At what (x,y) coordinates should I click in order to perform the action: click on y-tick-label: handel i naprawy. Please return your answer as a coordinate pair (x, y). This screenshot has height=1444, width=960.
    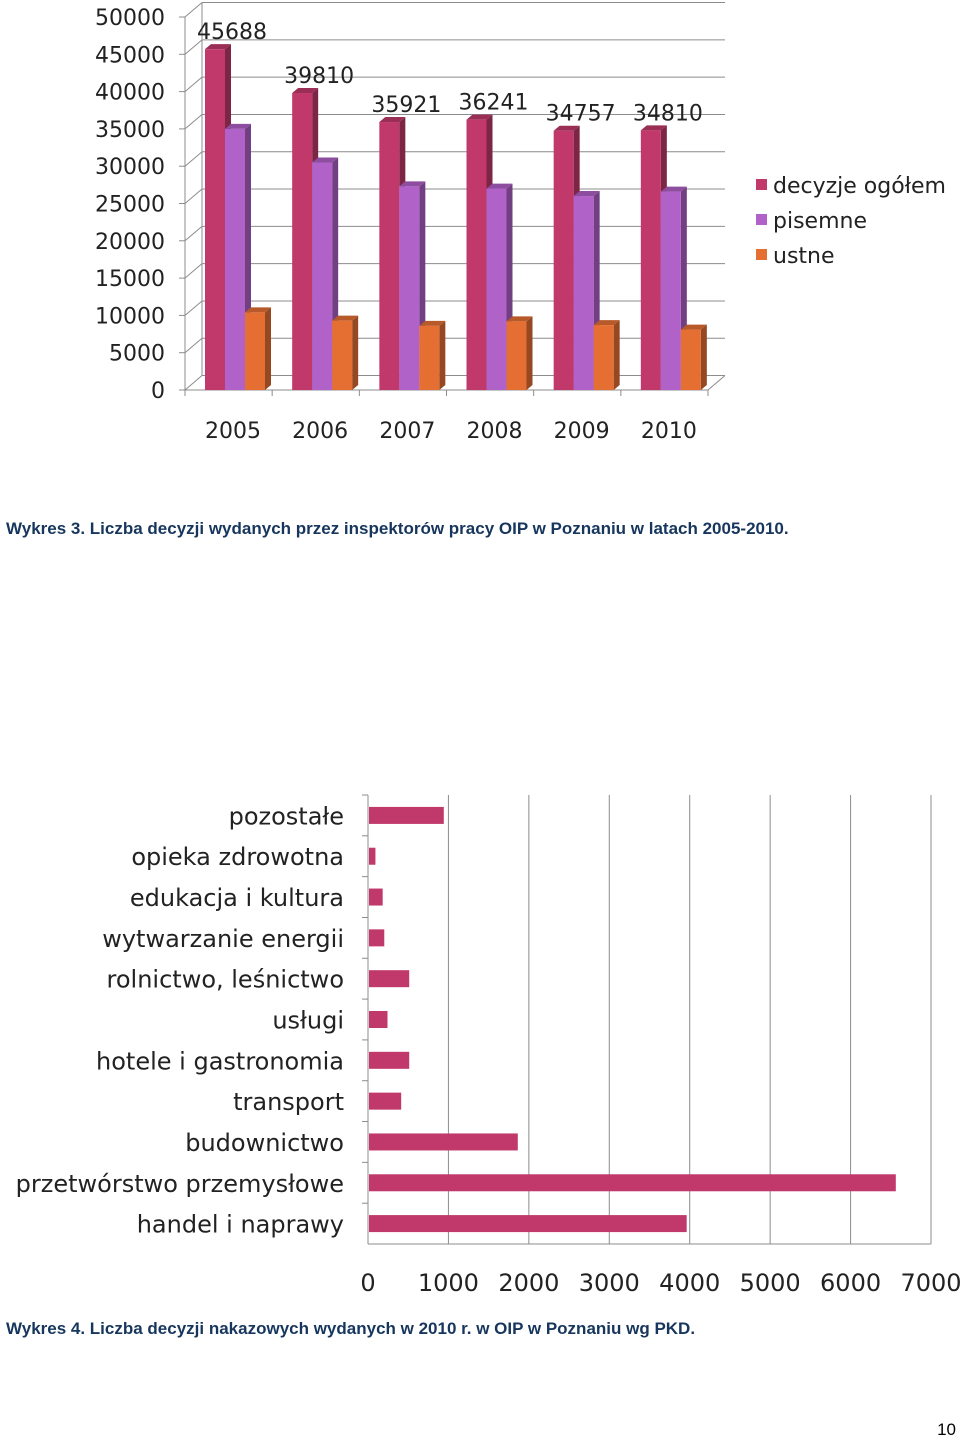
    Looking at the image, I should click on (240, 1225).